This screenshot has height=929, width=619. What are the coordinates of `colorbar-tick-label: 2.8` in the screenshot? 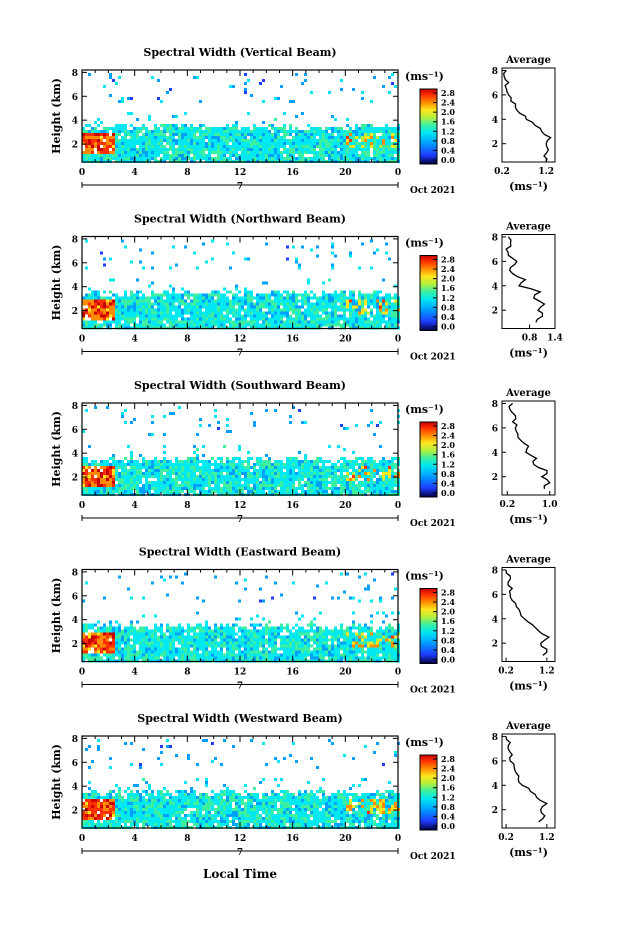 It's located at (448, 93).